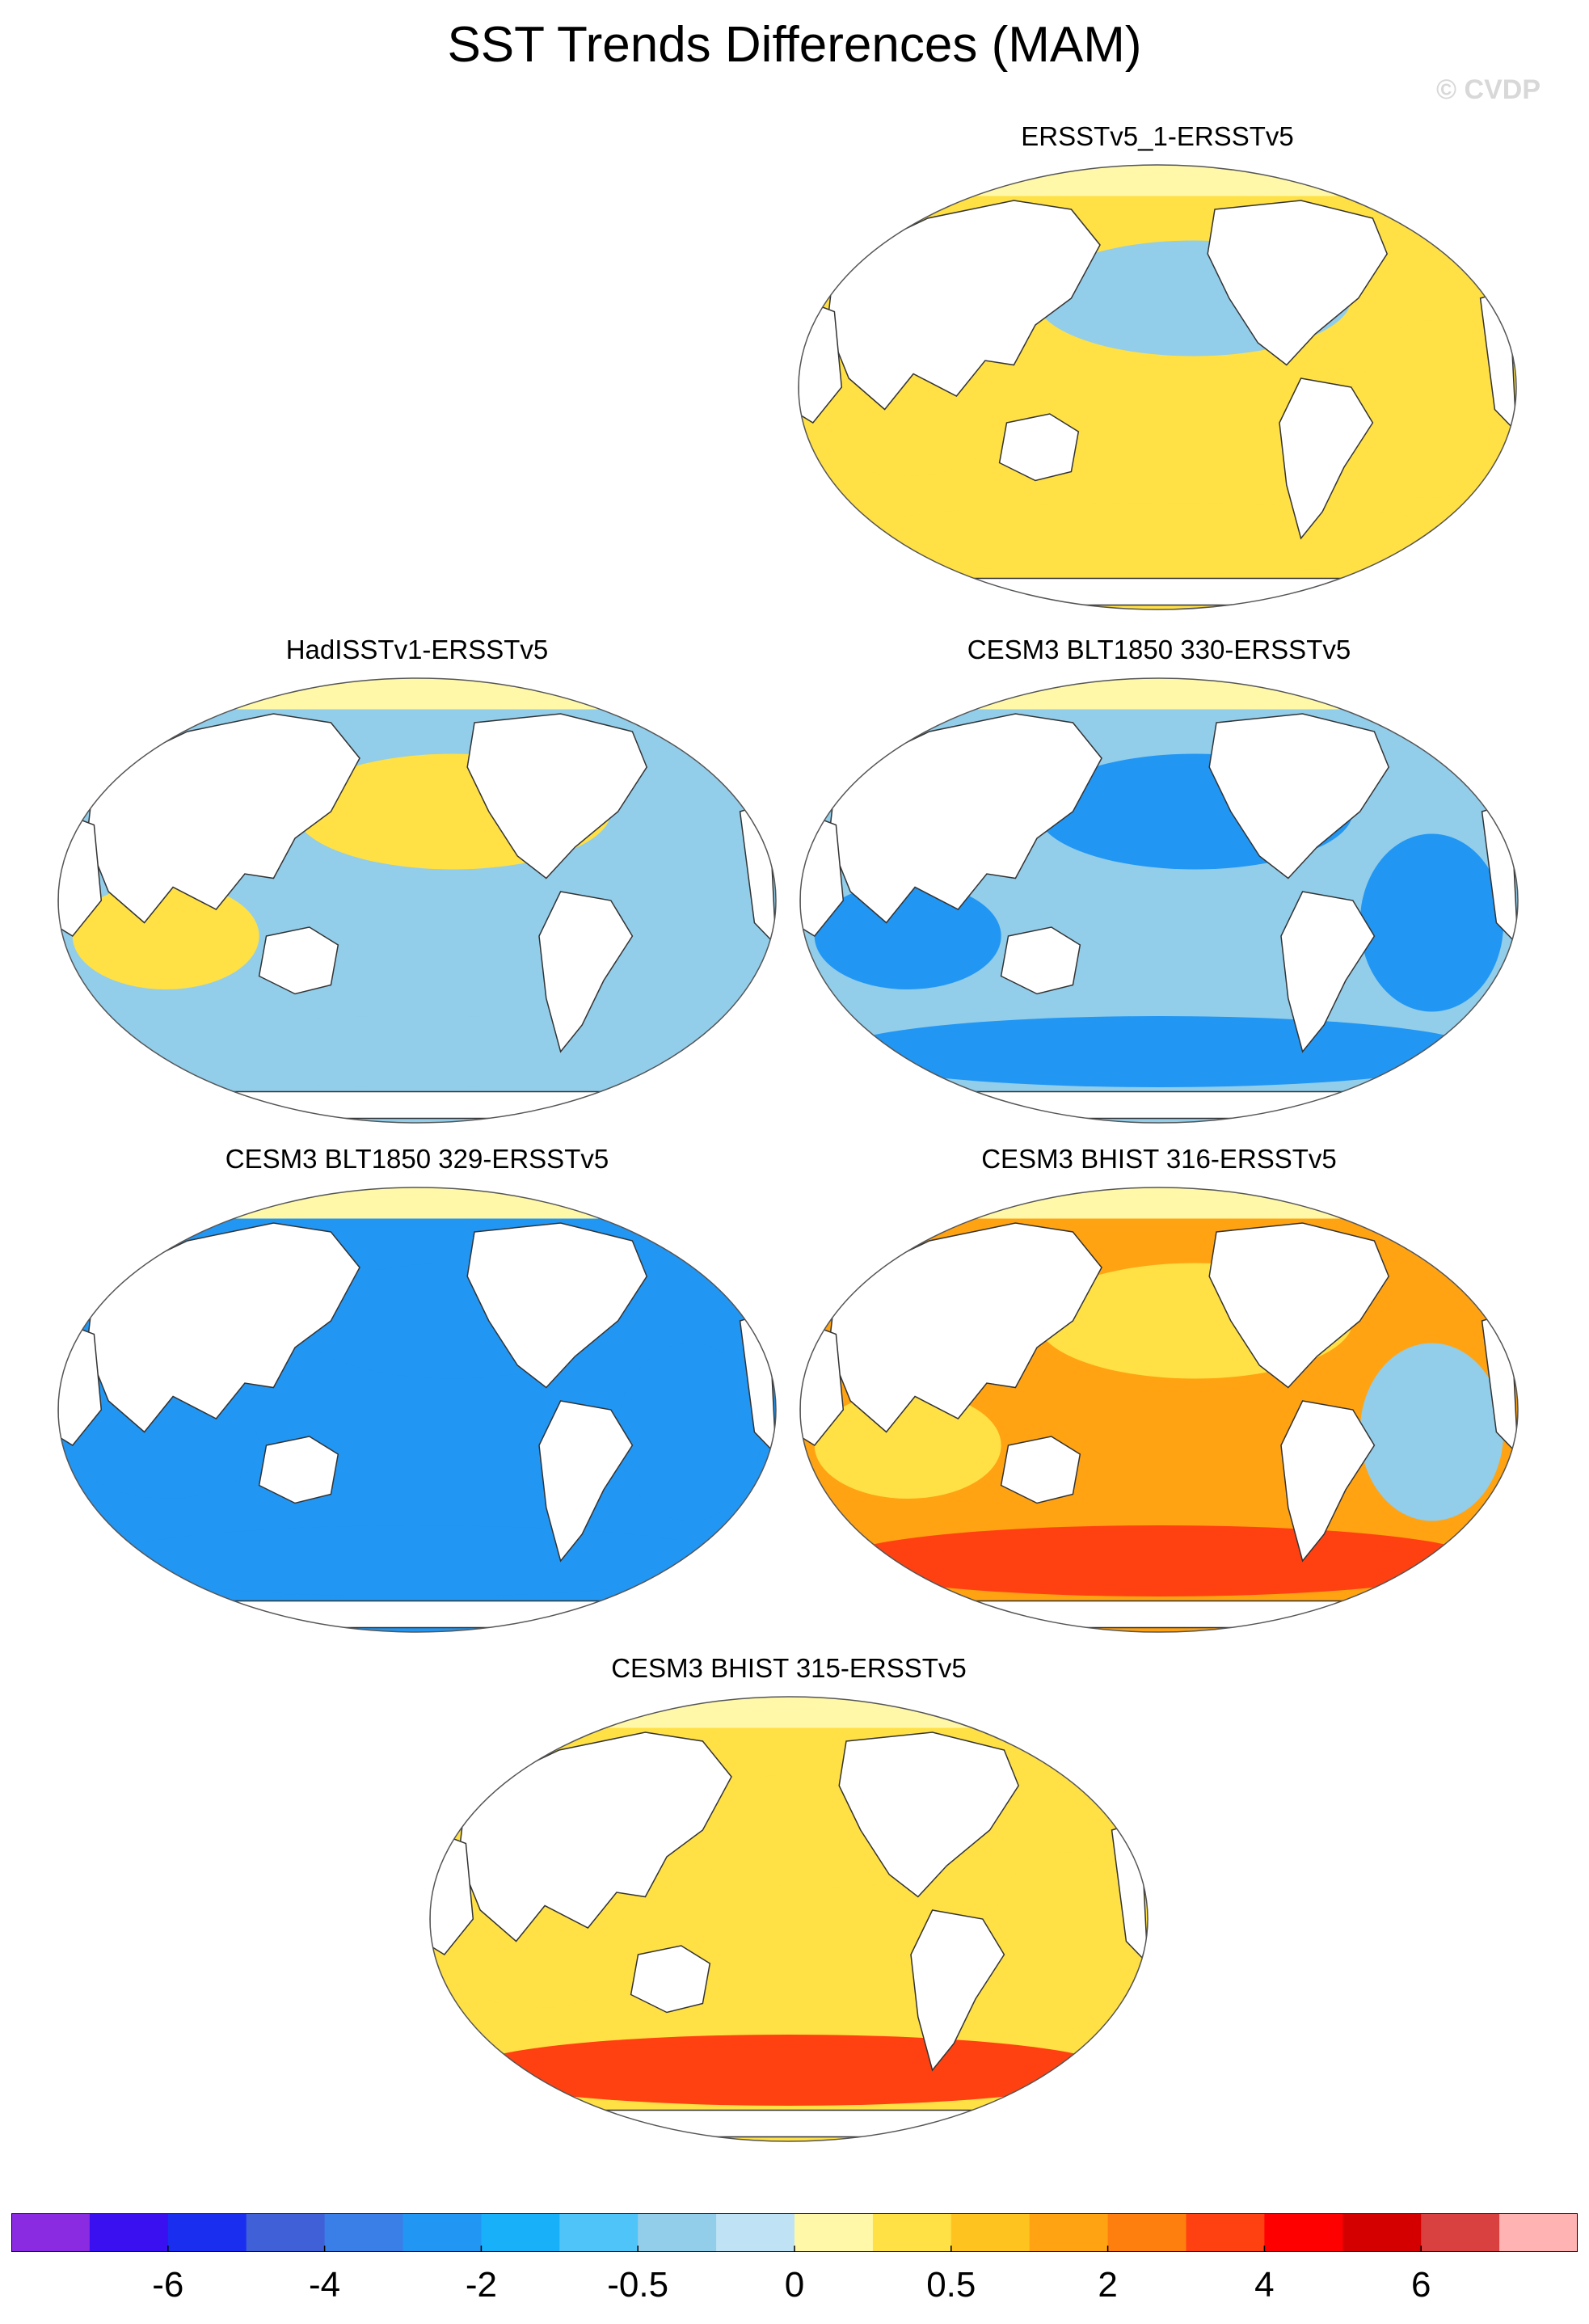 The height and width of the screenshot is (2324, 1589). I want to click on panel-title: HadISSTv1-ERSSTv5, so click(417, 650).